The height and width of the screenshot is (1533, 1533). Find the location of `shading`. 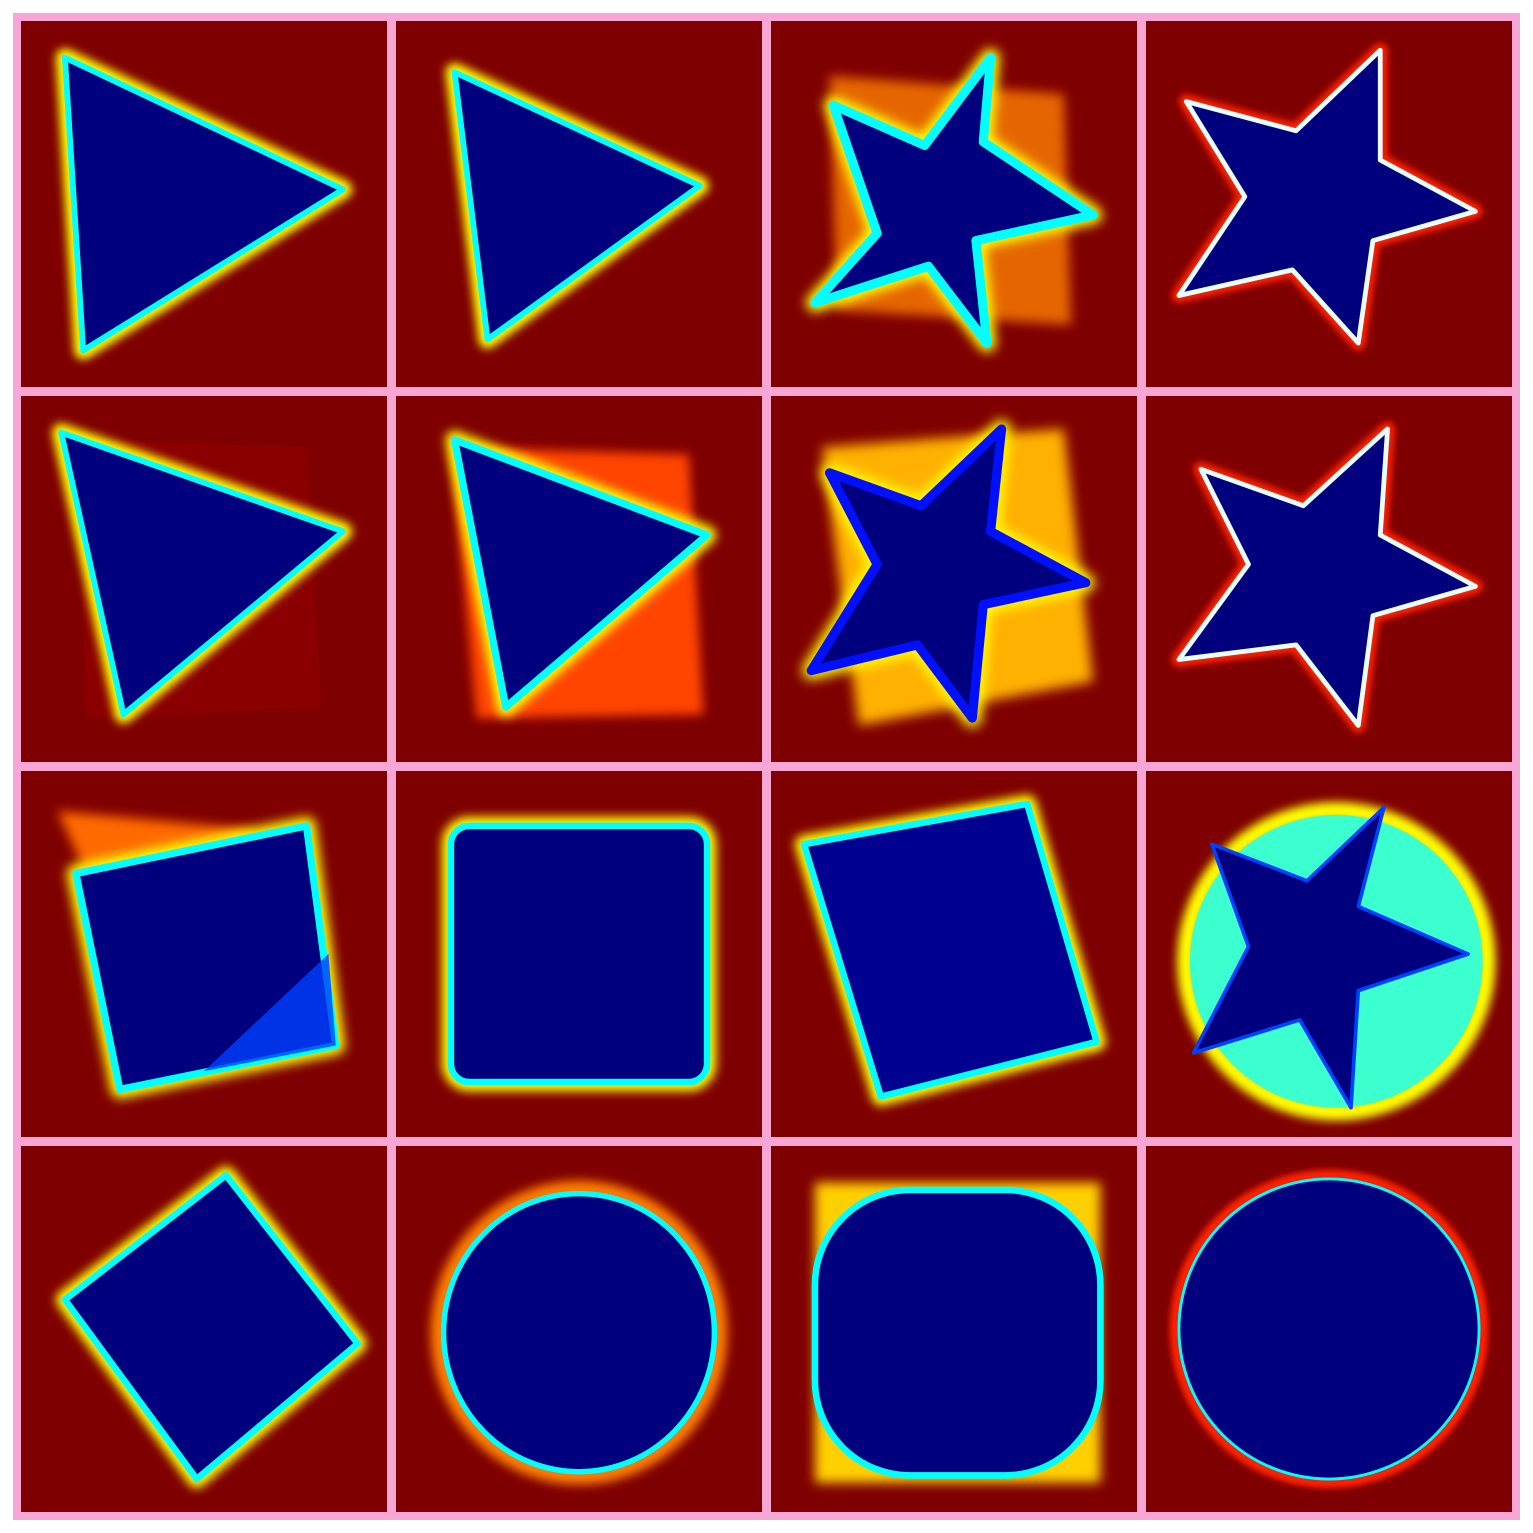

shading is located at coordinates (270, 1013).